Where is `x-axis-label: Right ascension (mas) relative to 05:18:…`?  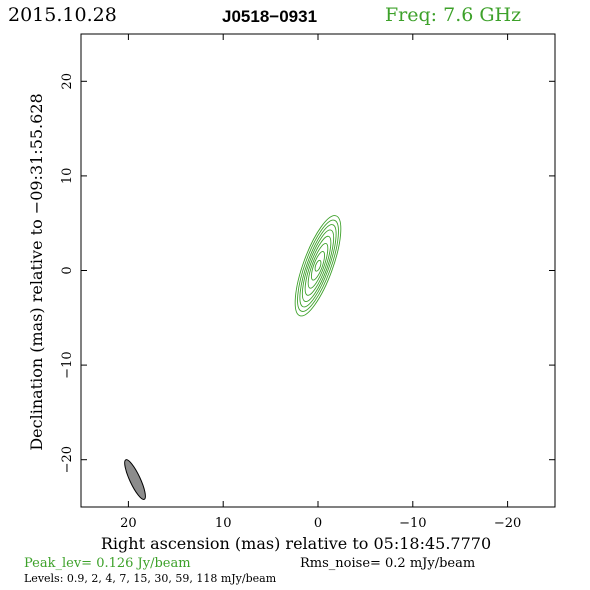
x-axis-label: Right ascension (mas) relative to 05:18:… is located at coordinates (296, 543).